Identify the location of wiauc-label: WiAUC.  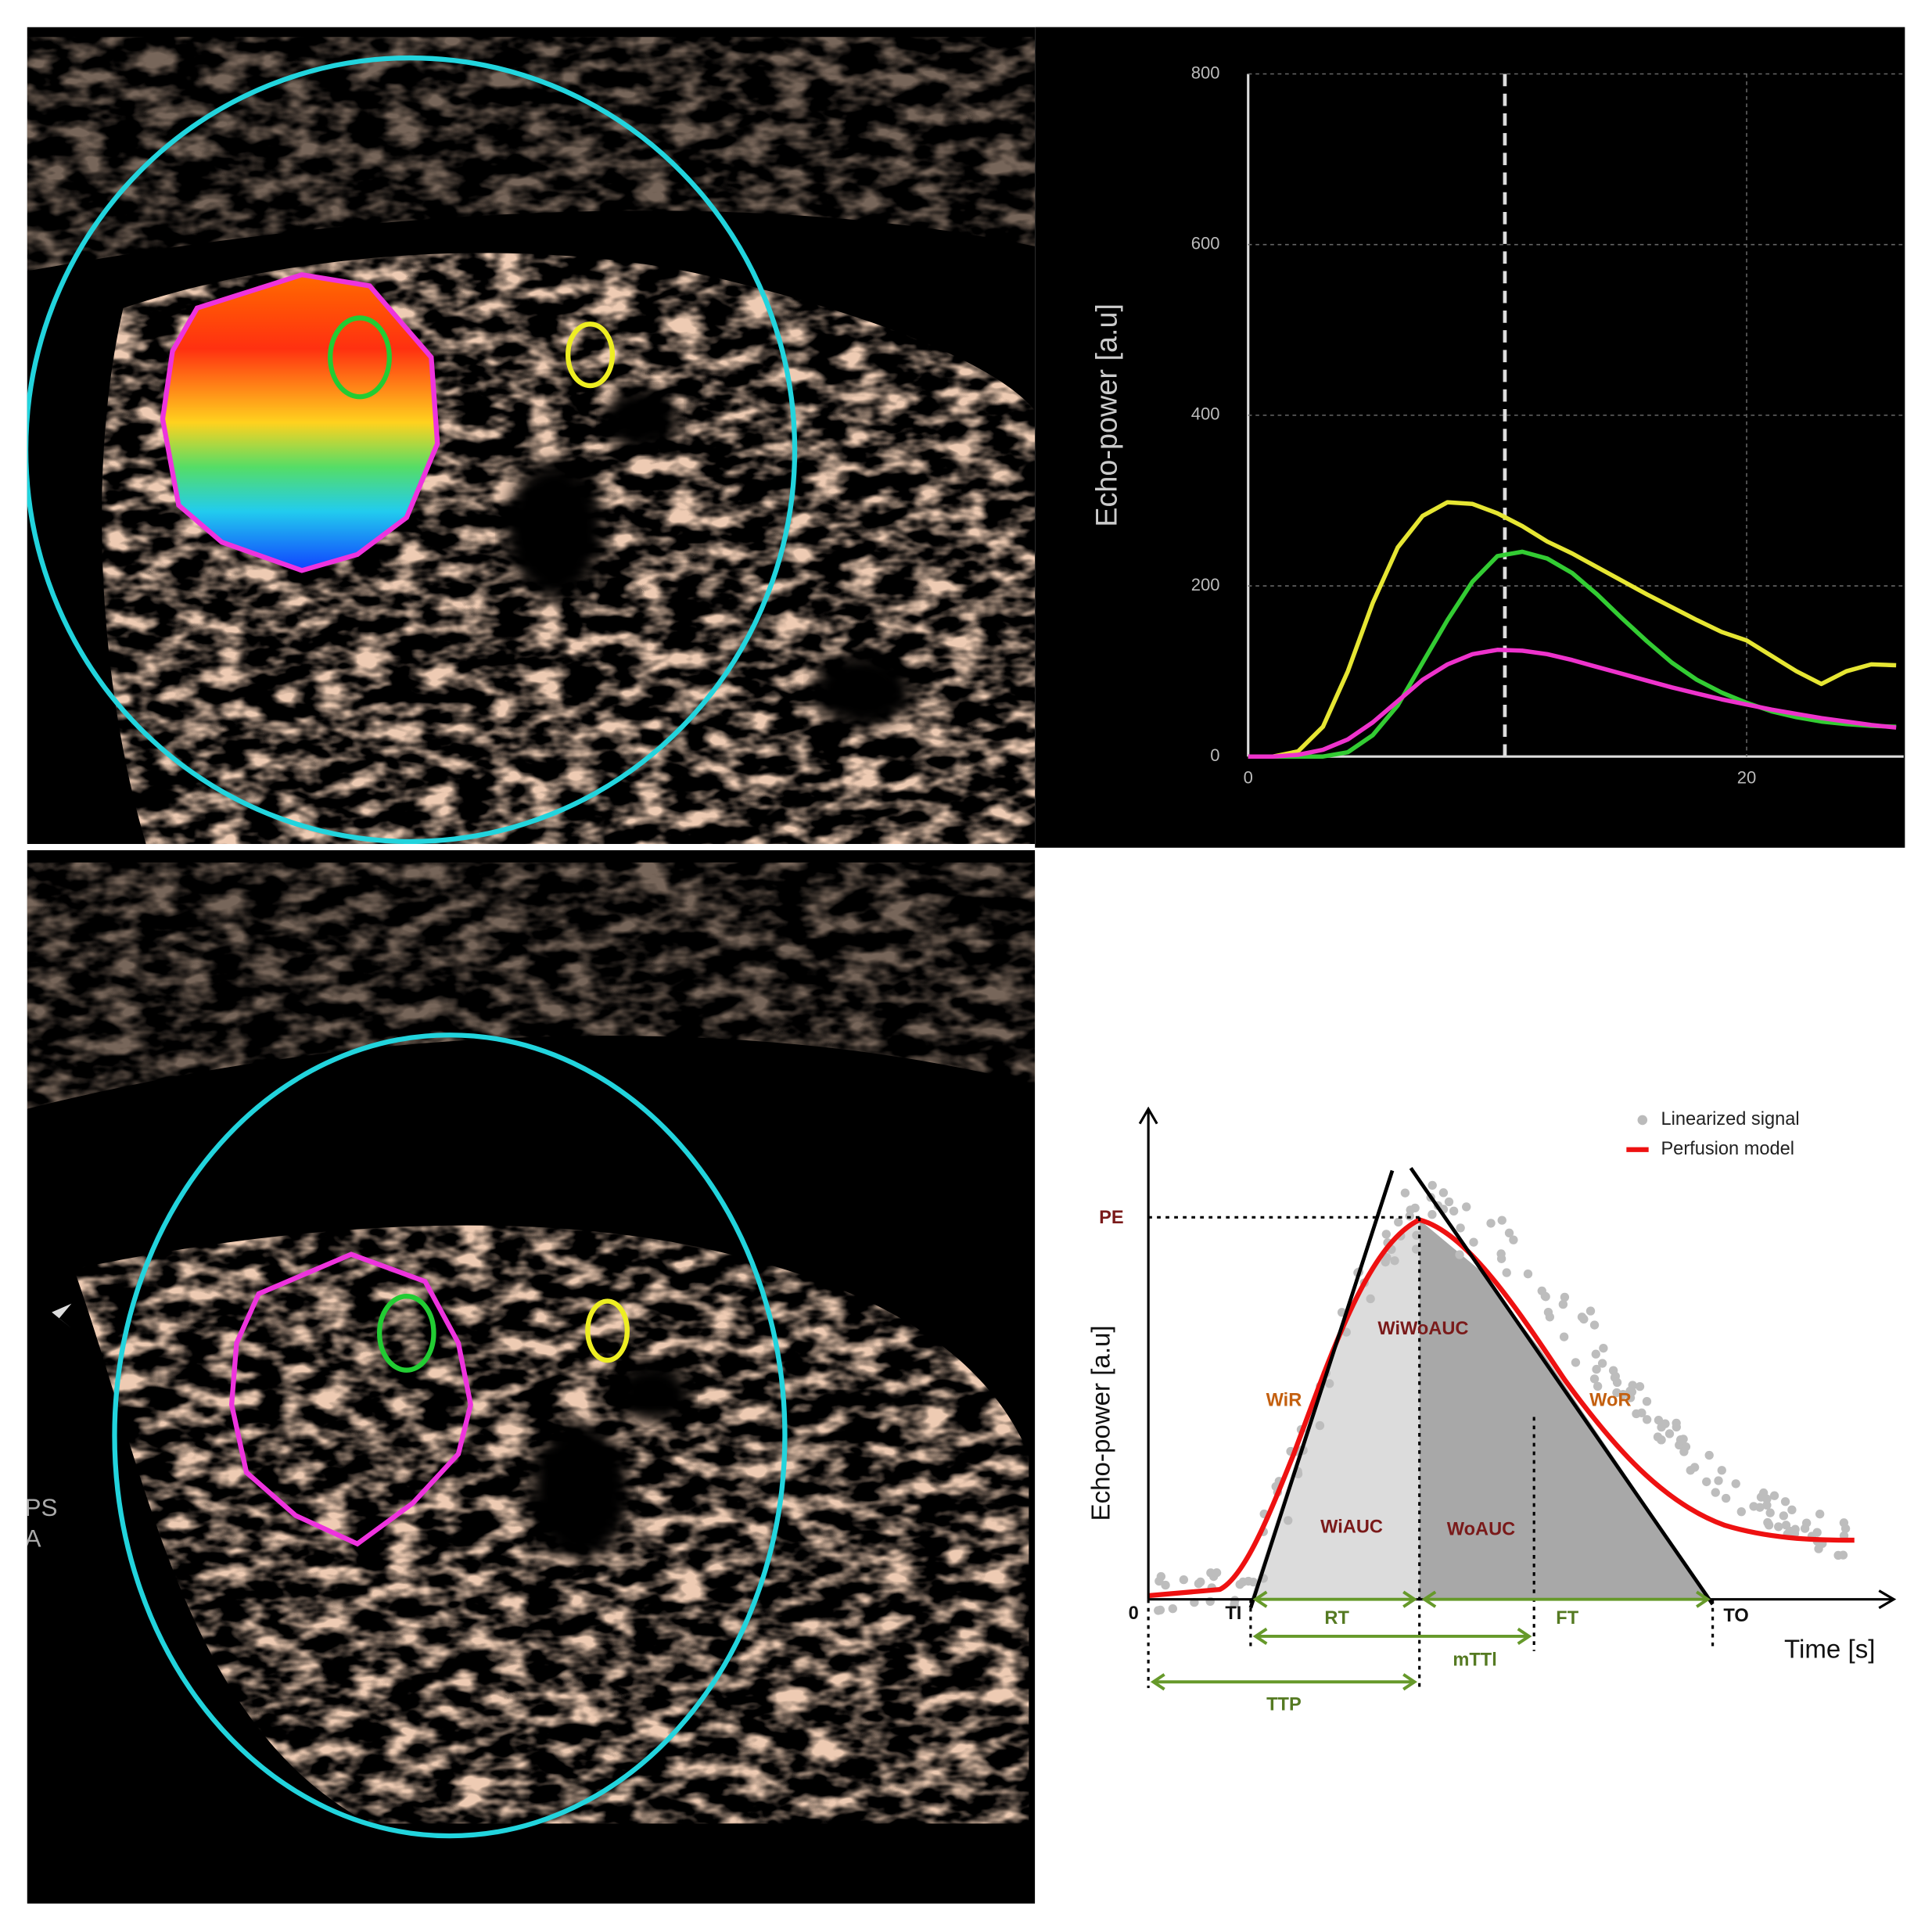
(1351, 1527).